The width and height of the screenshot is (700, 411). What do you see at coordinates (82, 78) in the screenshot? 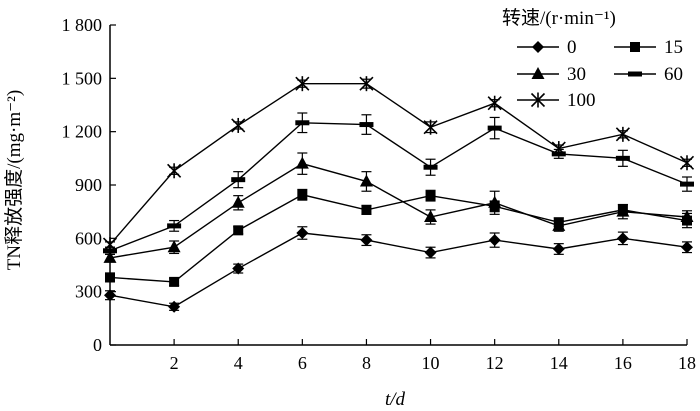
I see `y-tick-label: 1 500` at bounding box center [82, 78].